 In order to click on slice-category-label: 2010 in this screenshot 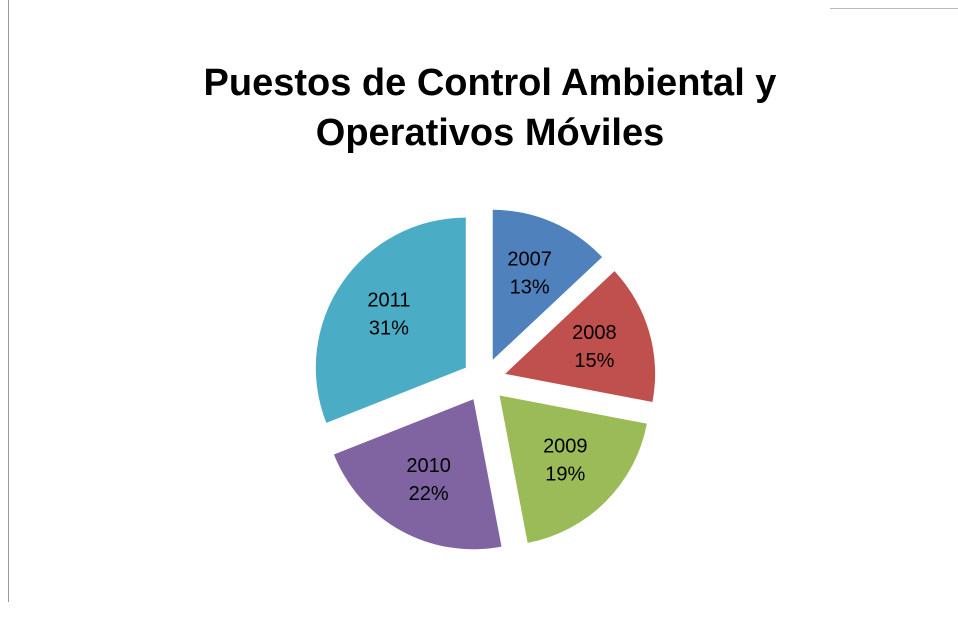, I will do `click(428, 466)`.